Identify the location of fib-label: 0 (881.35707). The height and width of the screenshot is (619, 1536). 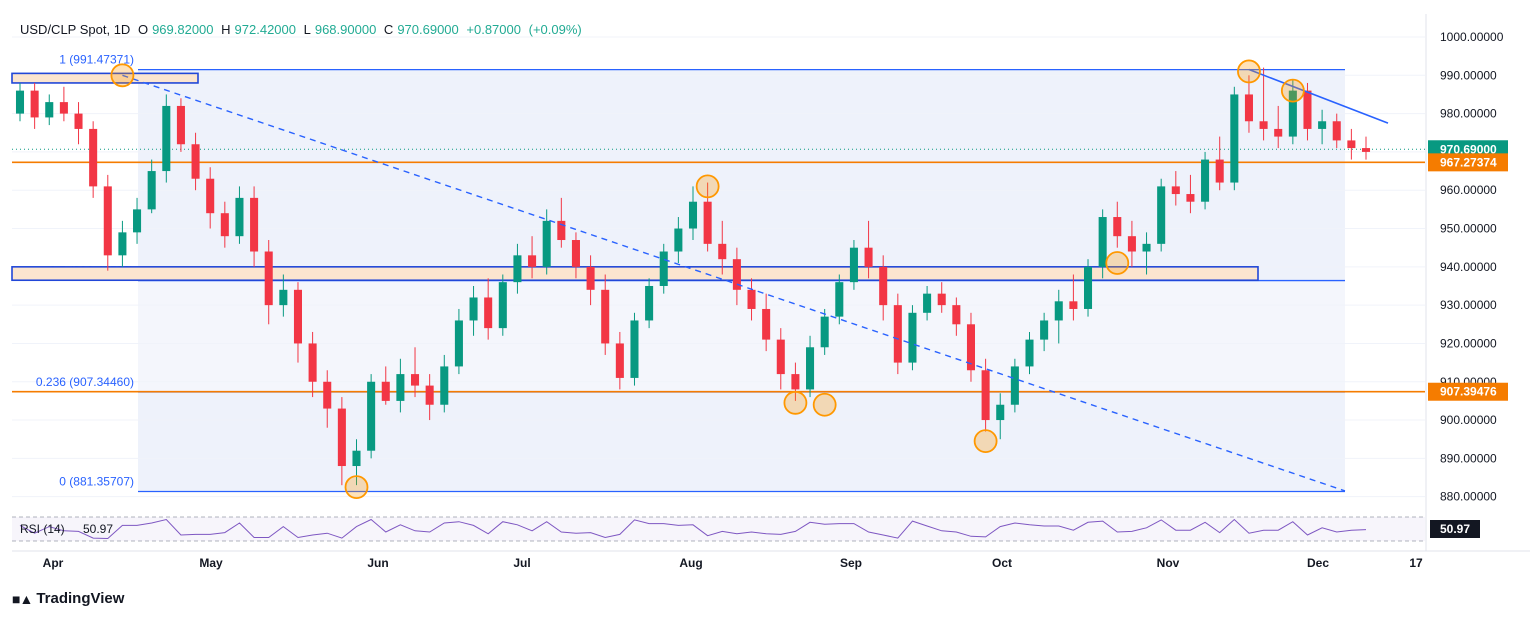
(96, 481).